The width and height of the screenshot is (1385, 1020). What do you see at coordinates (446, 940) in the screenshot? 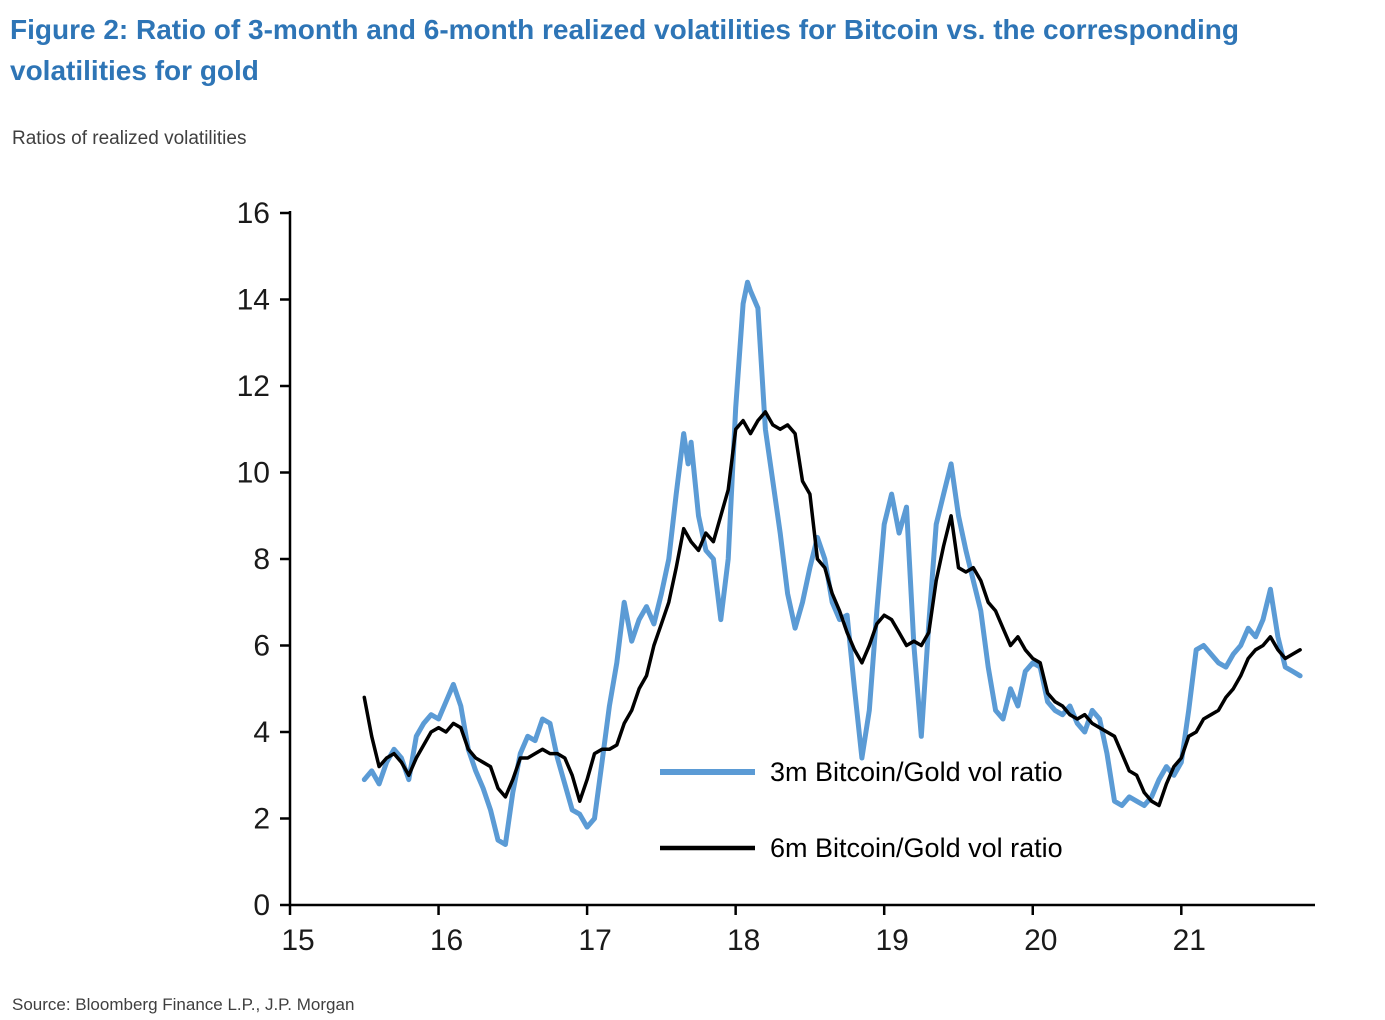
I see `x-tick-label: 16` at bounding box center [446, 940].